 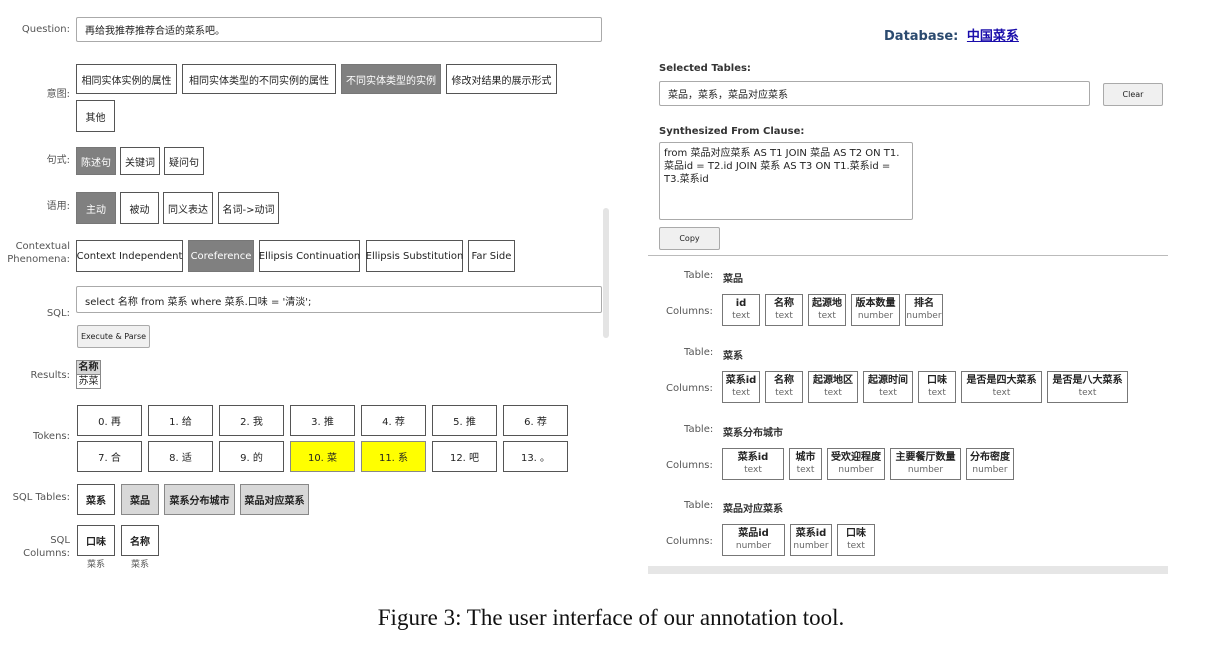 What do you see at coordinates (732, 131) in the screenshot?
I see `from-clause-label: Synthesized From Clause:` at bounding box center [732, 131].